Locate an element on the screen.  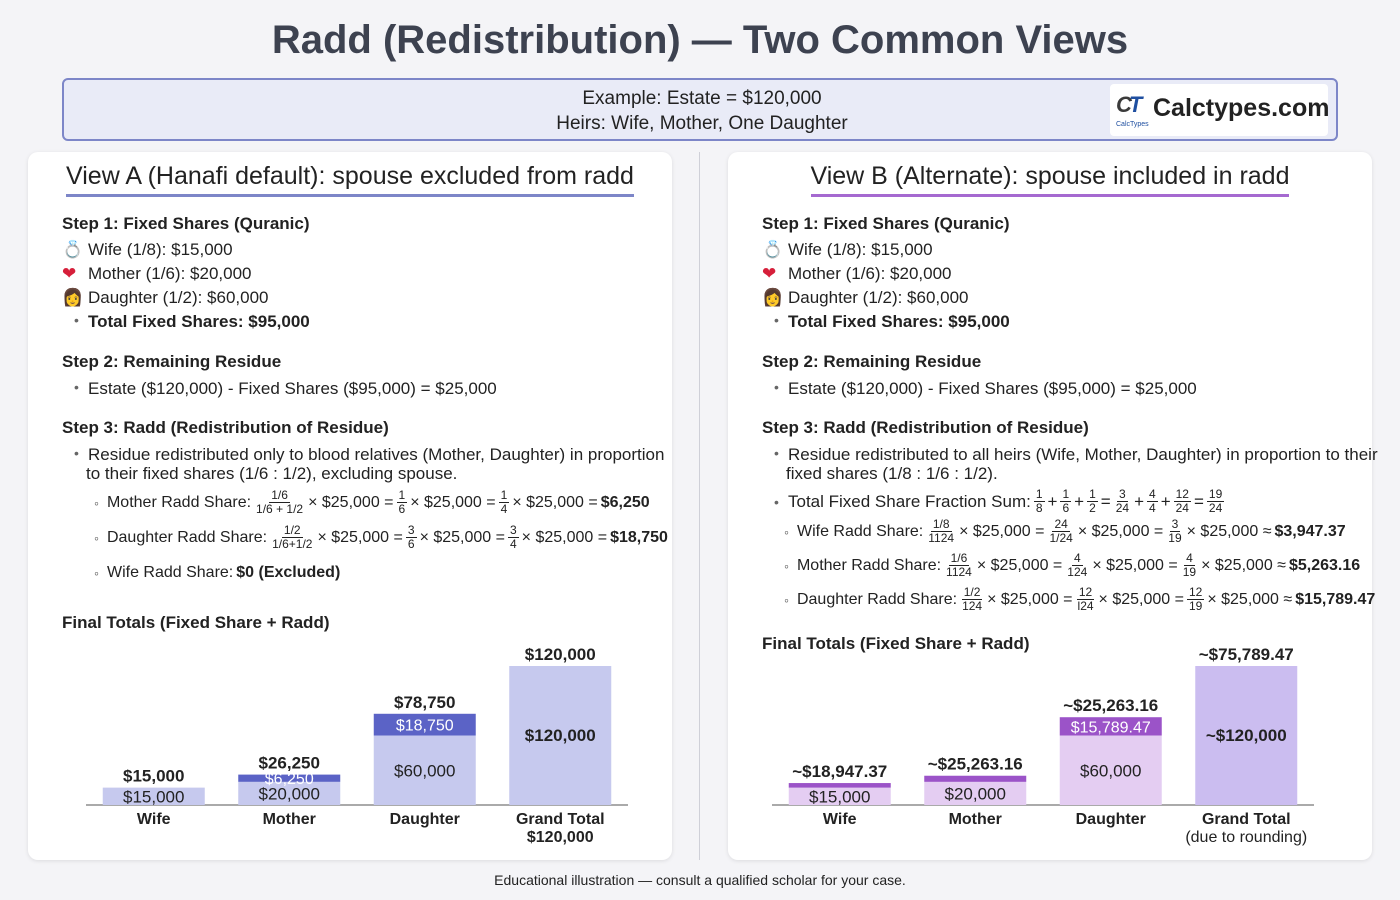
b-step1-heading: Step 1: Fixed Shares (Quranic) is located at coordinates (886, 223).